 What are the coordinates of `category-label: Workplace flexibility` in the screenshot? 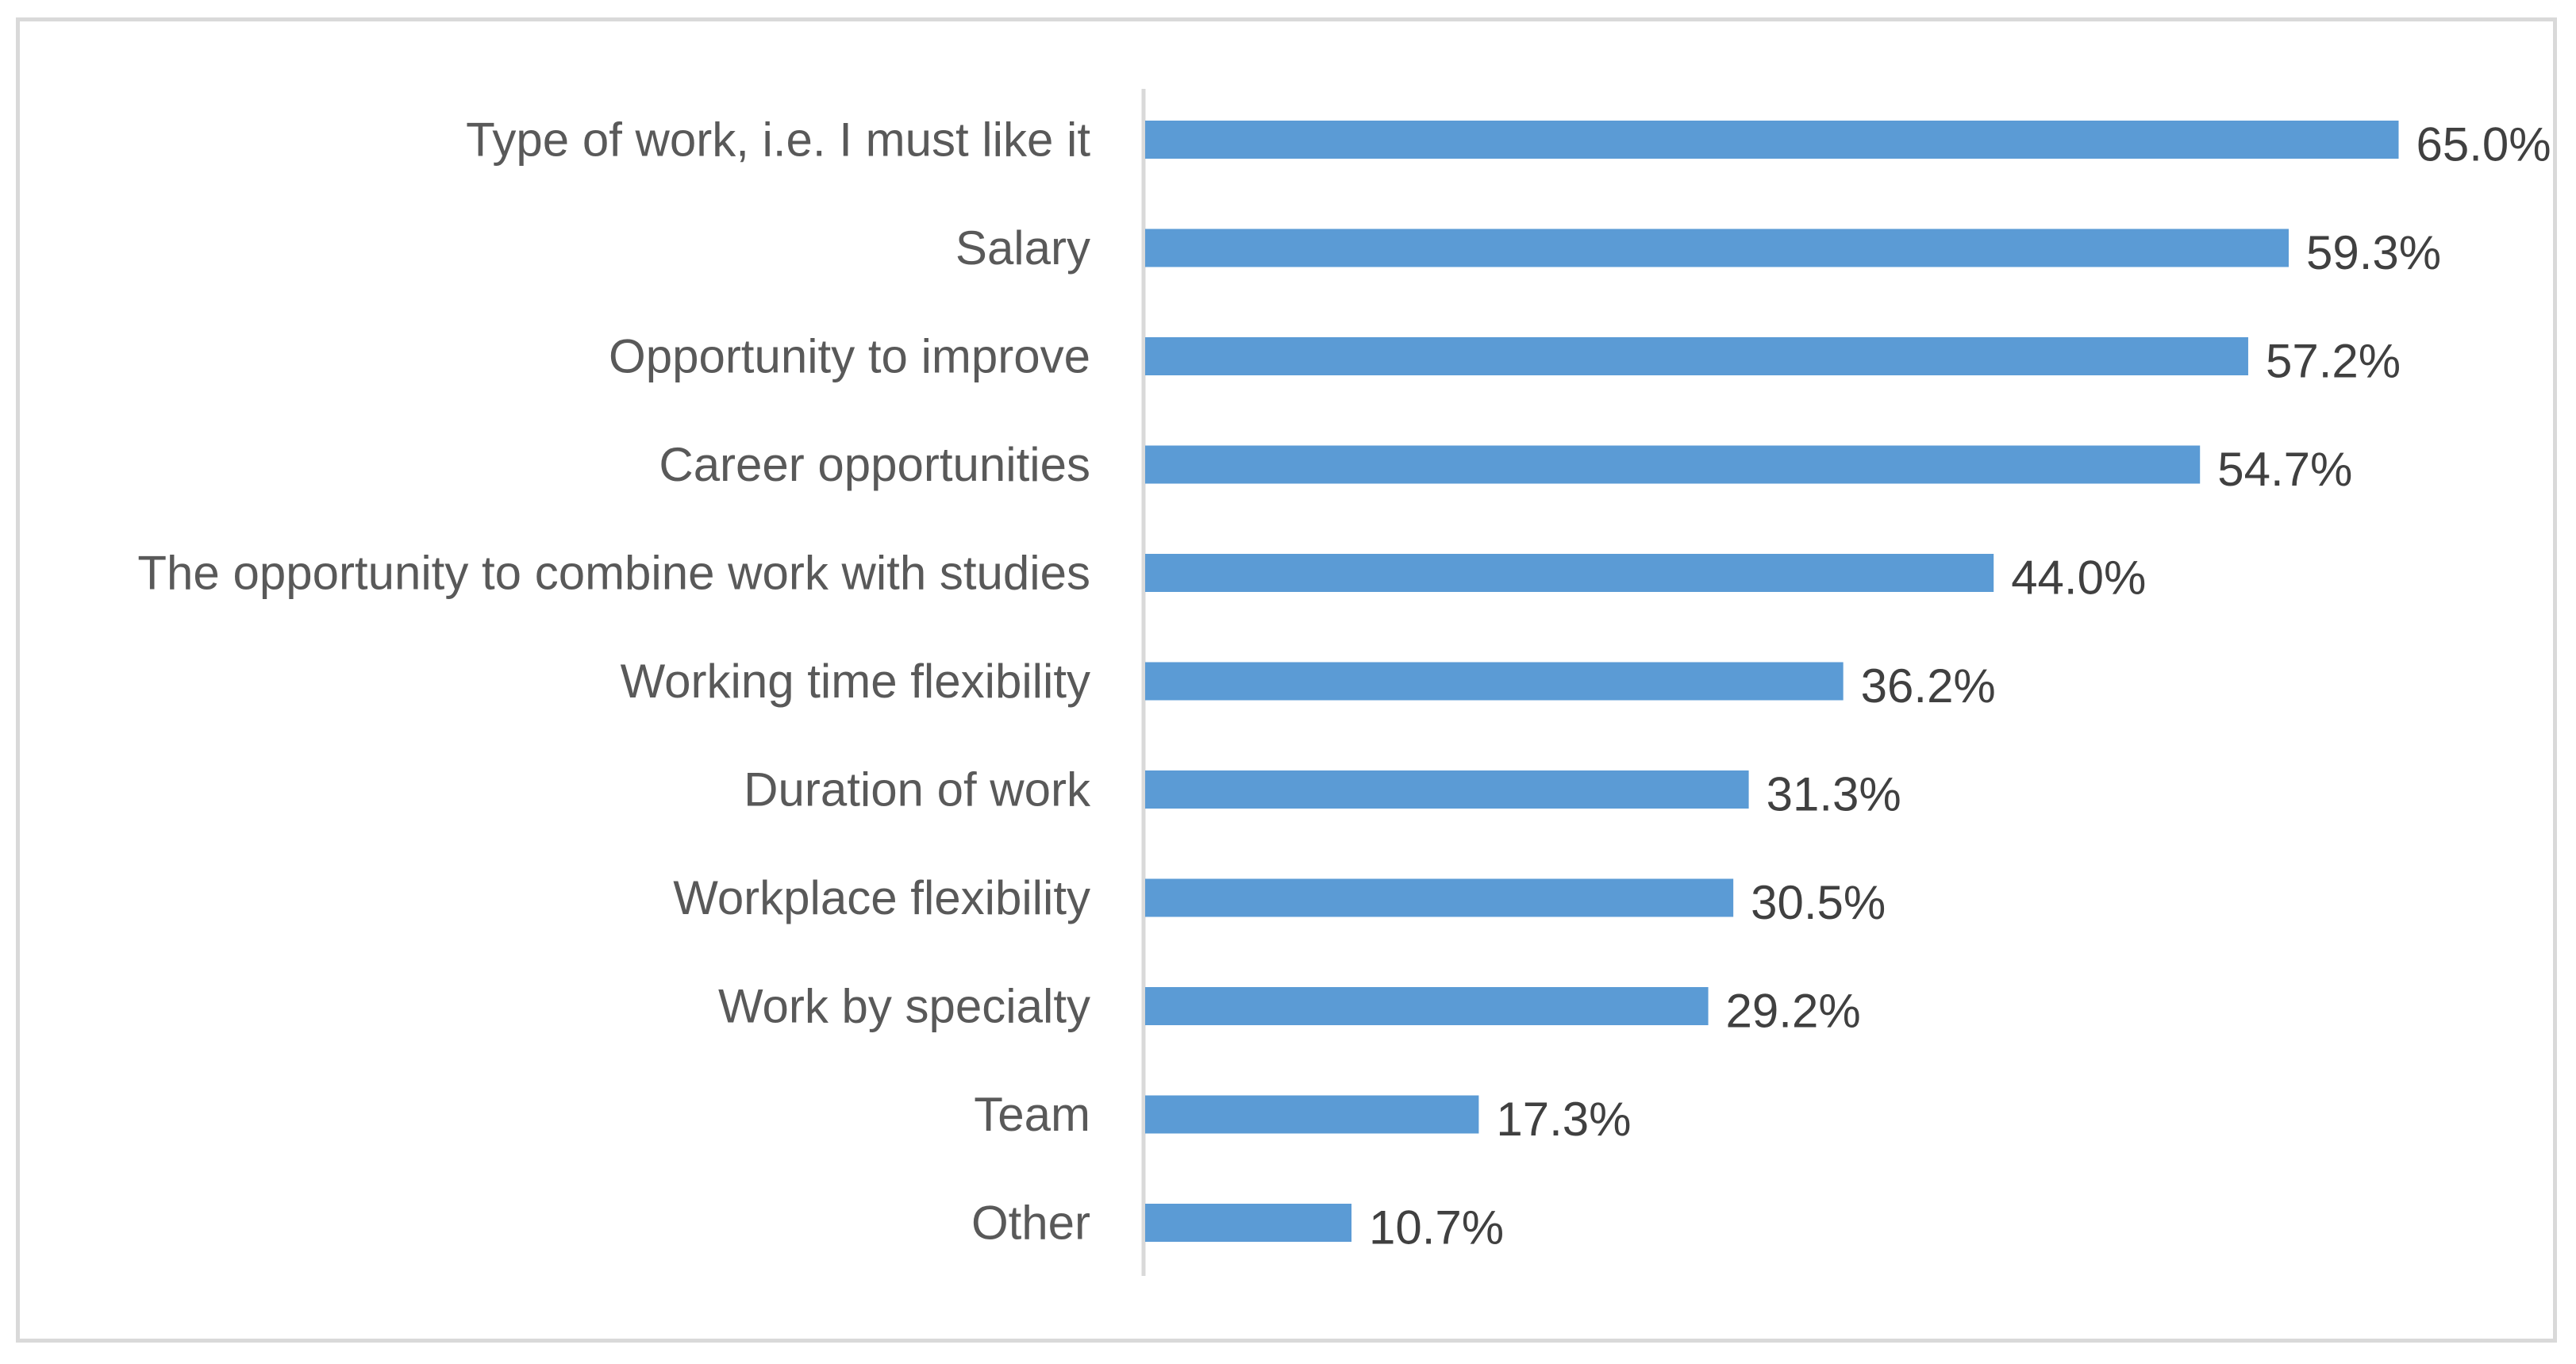 It's located at (882, 897).